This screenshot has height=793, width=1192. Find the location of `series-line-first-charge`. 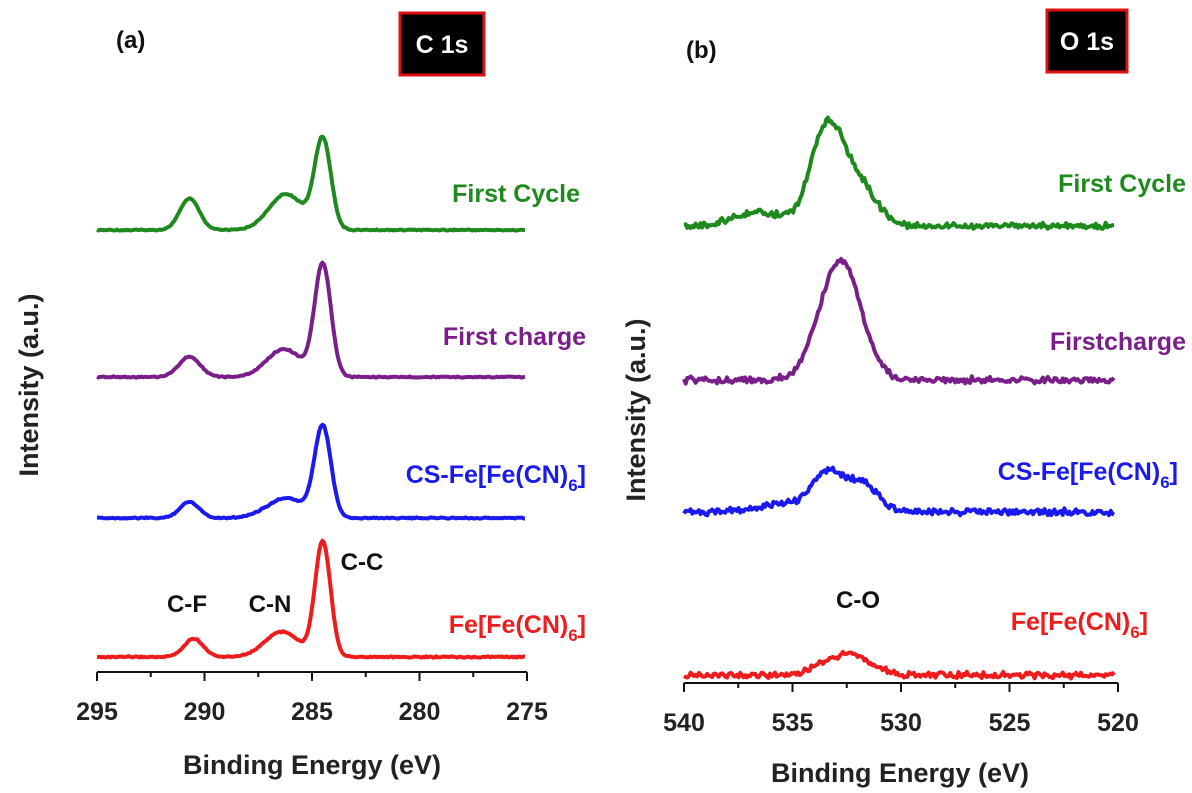

series-line-first-charge is located at coordinates (311, 320).